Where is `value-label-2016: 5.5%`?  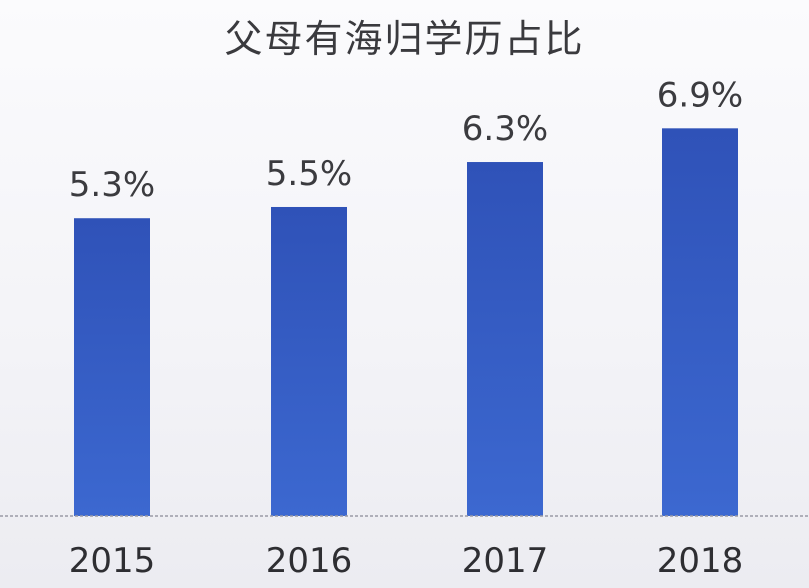
value-label-2016: 5.5% is located at coordinates (309, 174).